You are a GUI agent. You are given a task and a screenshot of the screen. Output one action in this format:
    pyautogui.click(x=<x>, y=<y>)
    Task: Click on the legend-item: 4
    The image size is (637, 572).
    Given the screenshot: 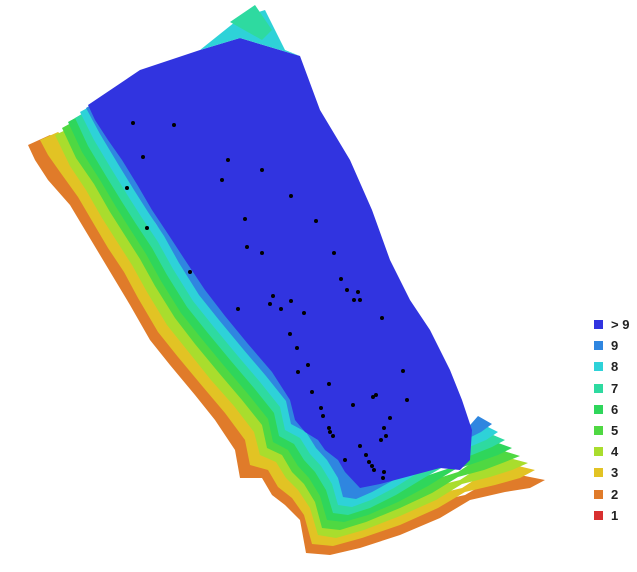 What is the action you would take?
    pyautogui.click(x=611, y=451)
    